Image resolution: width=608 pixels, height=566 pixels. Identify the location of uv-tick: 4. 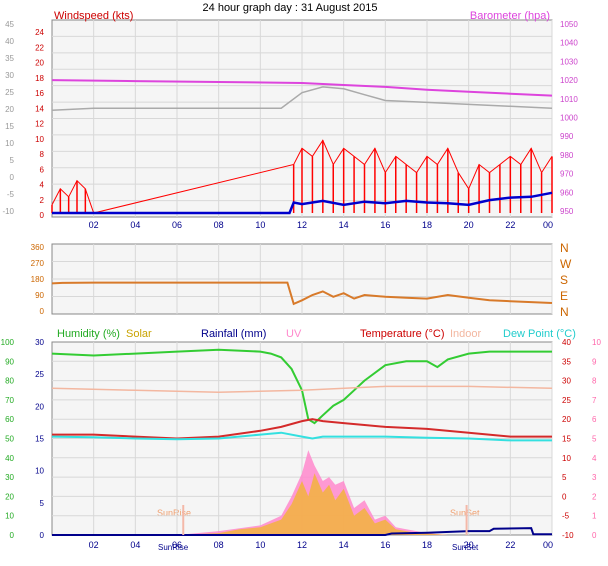
(594, 458).